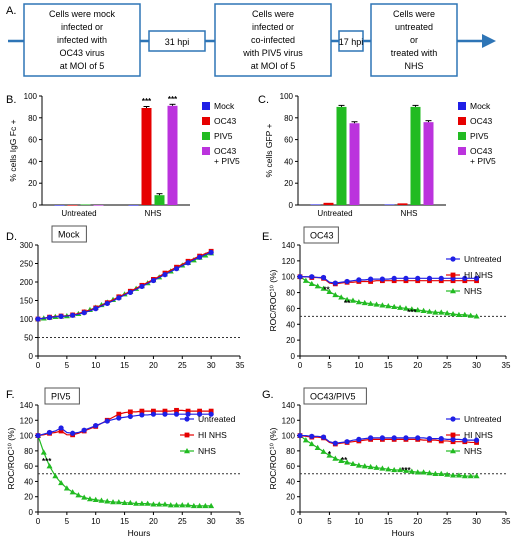 The width and height of the screenshot is (516, 550). I want to click on x-tick-label: 25, so click(182, 365).